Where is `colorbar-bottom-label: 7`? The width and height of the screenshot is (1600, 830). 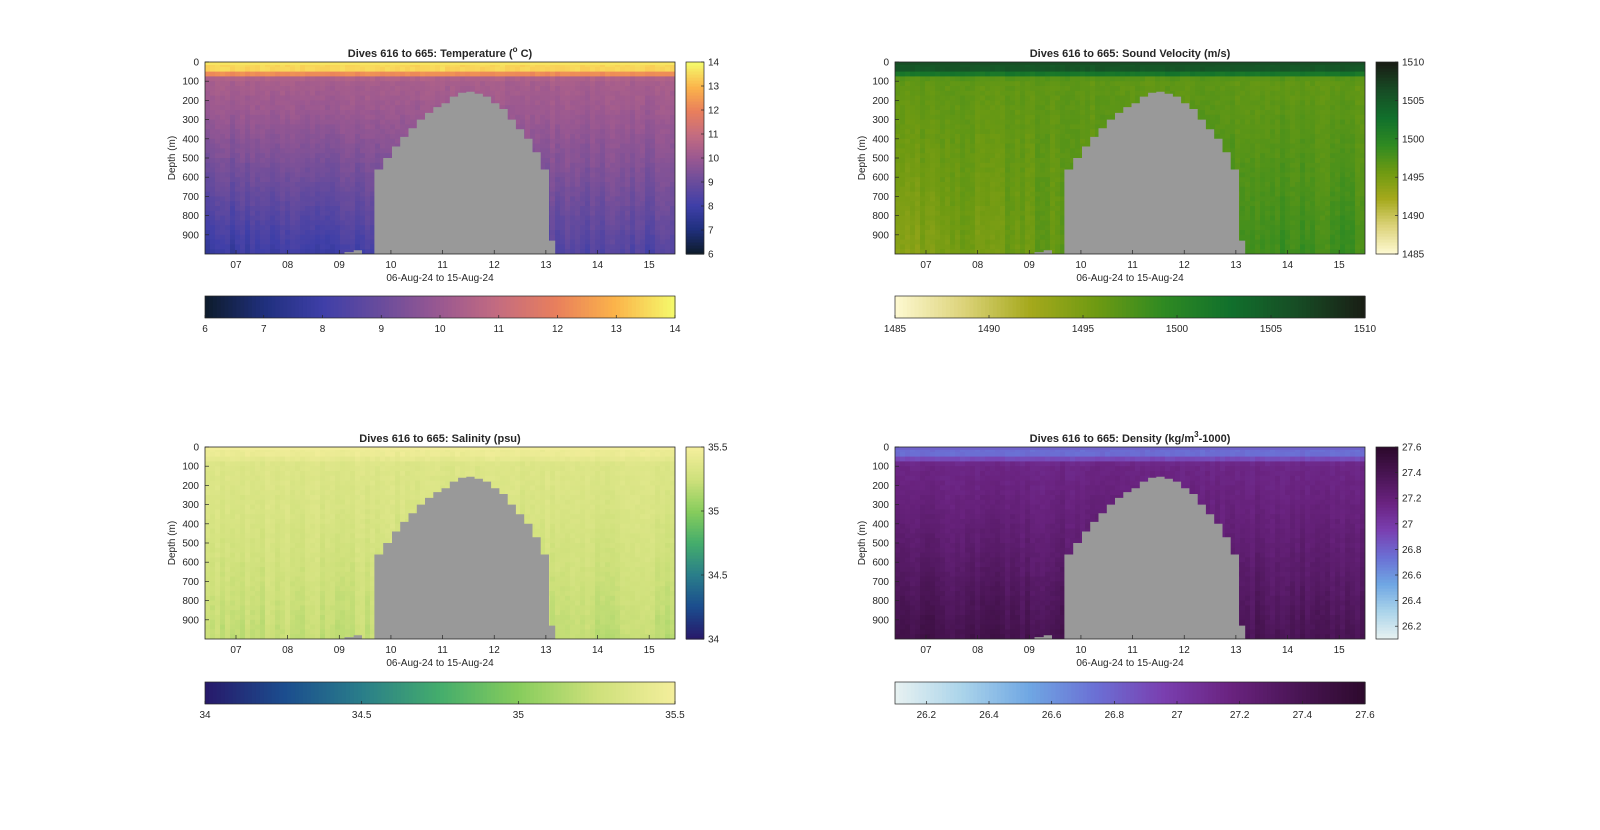 colorbar-bottom-label: 7 is located at coordinates (264, 329).